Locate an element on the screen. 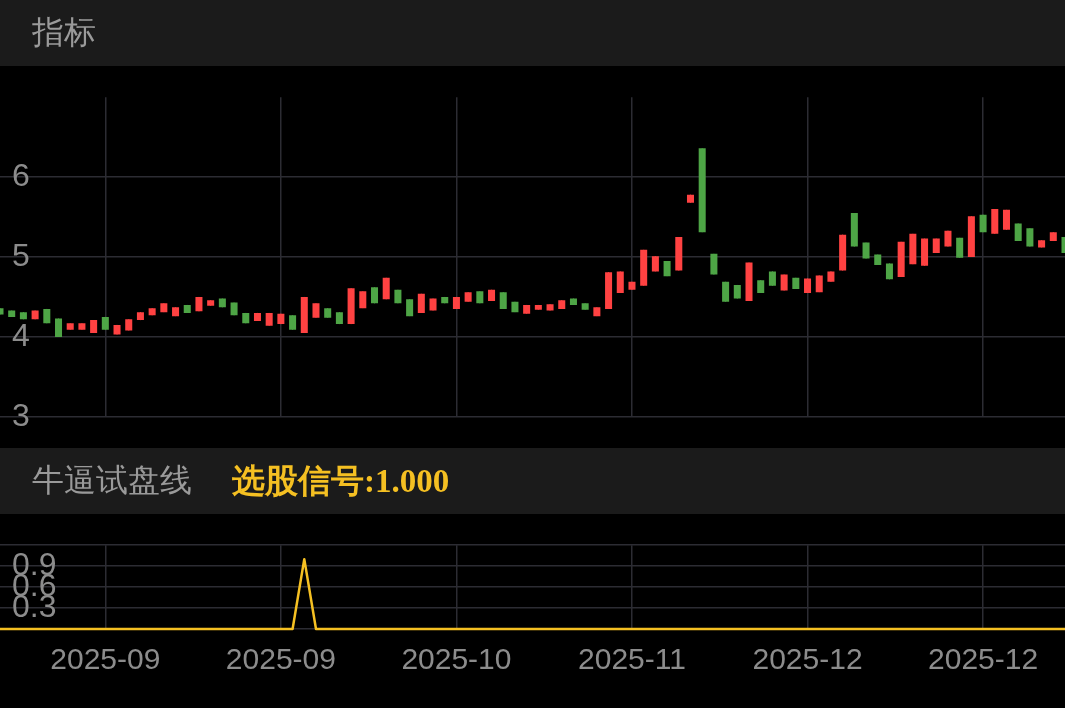 Image resolution: width=1065 pixels, height=708 pixels. y-tick-label: 4 is located at coordinates (21, 334).